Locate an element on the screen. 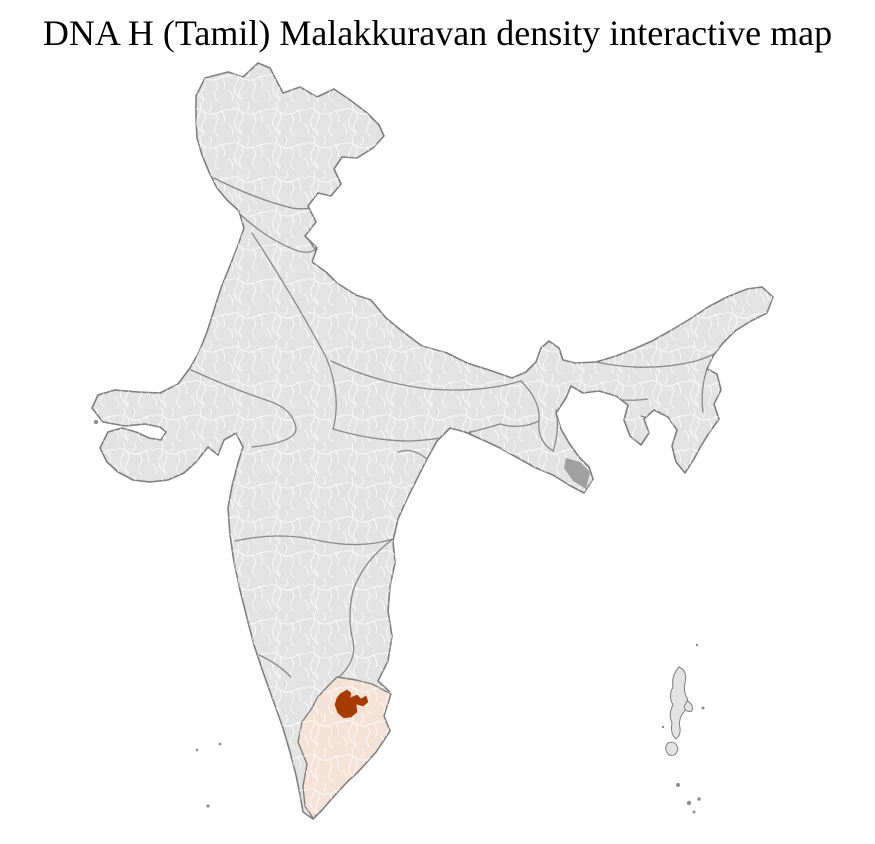 This screenshot has height=844, width=875. diu-island-speck is located at coordinates (96, 422).